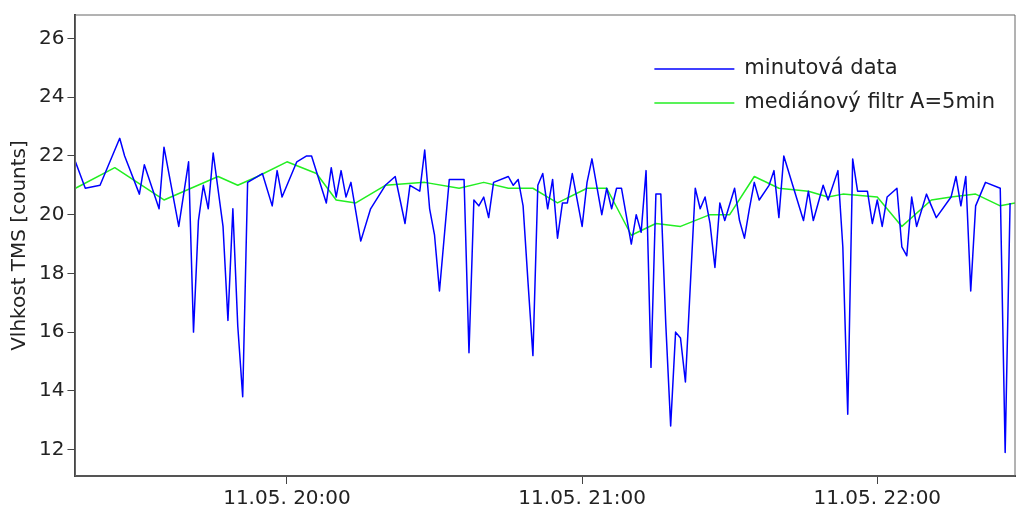  What do you see at coordinates (52, 271) in the screenshot?
I see `y-tick-label: 18` at bounding box center [52, 271].